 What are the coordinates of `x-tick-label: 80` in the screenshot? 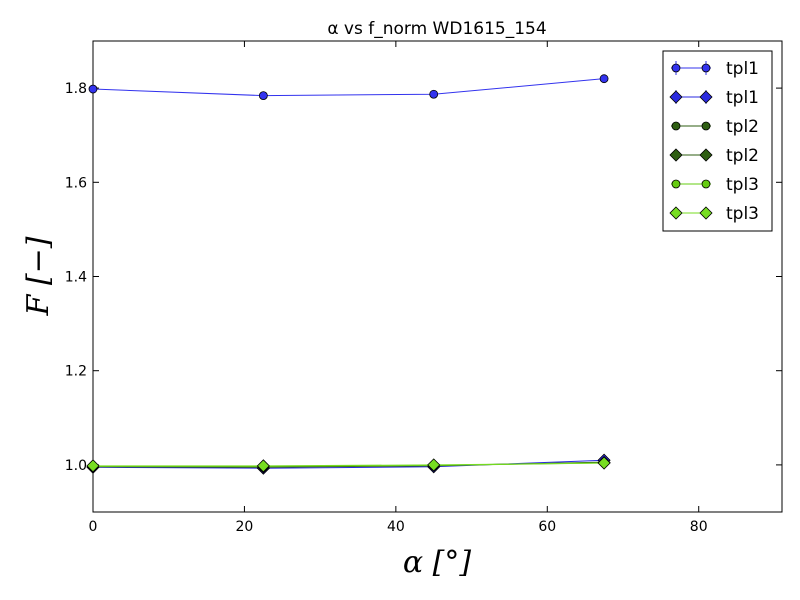 It's located at (699, 527).